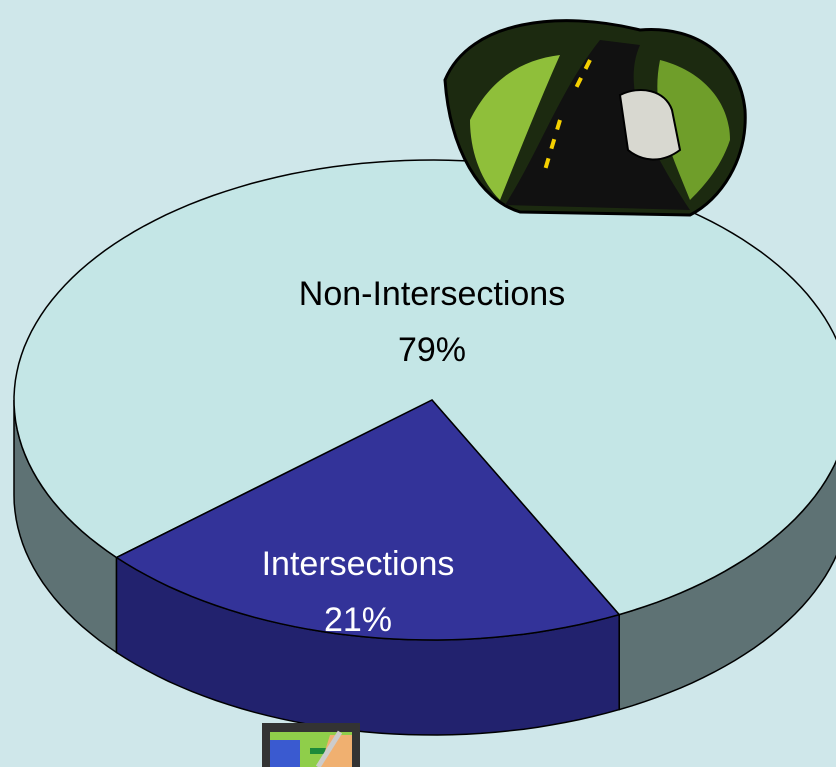 The image size is (836, 767). Describe the element at coordinates (311, 745) in the screenshot. I see `clip-art-intersection` at that location.